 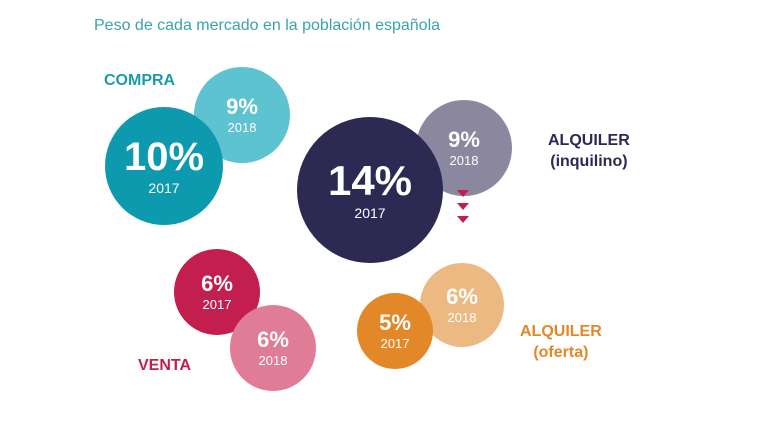 I want to click on bubble-inquilino-2017-value: 14%, so click(x=370, y=180).